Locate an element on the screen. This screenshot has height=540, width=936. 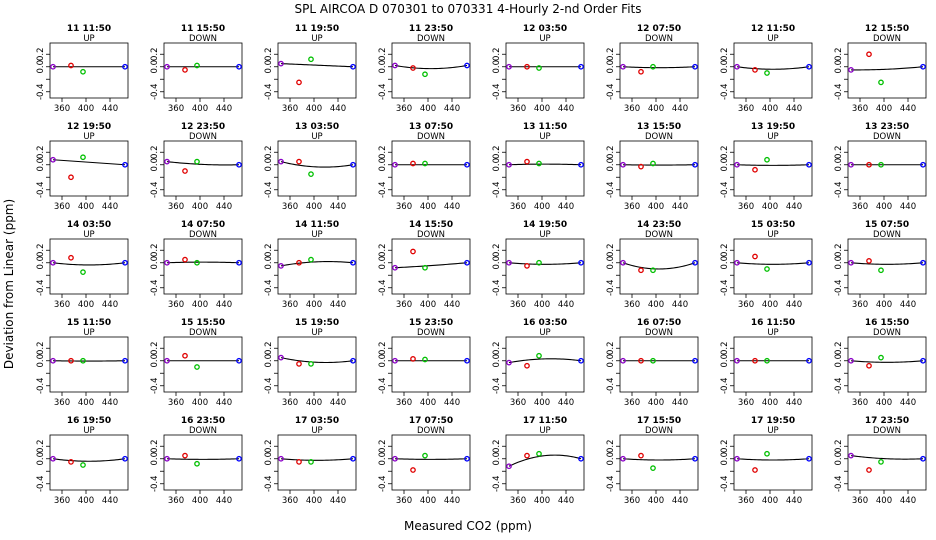
panel-title: 16 15:50 is located at coordinates (887, 323).